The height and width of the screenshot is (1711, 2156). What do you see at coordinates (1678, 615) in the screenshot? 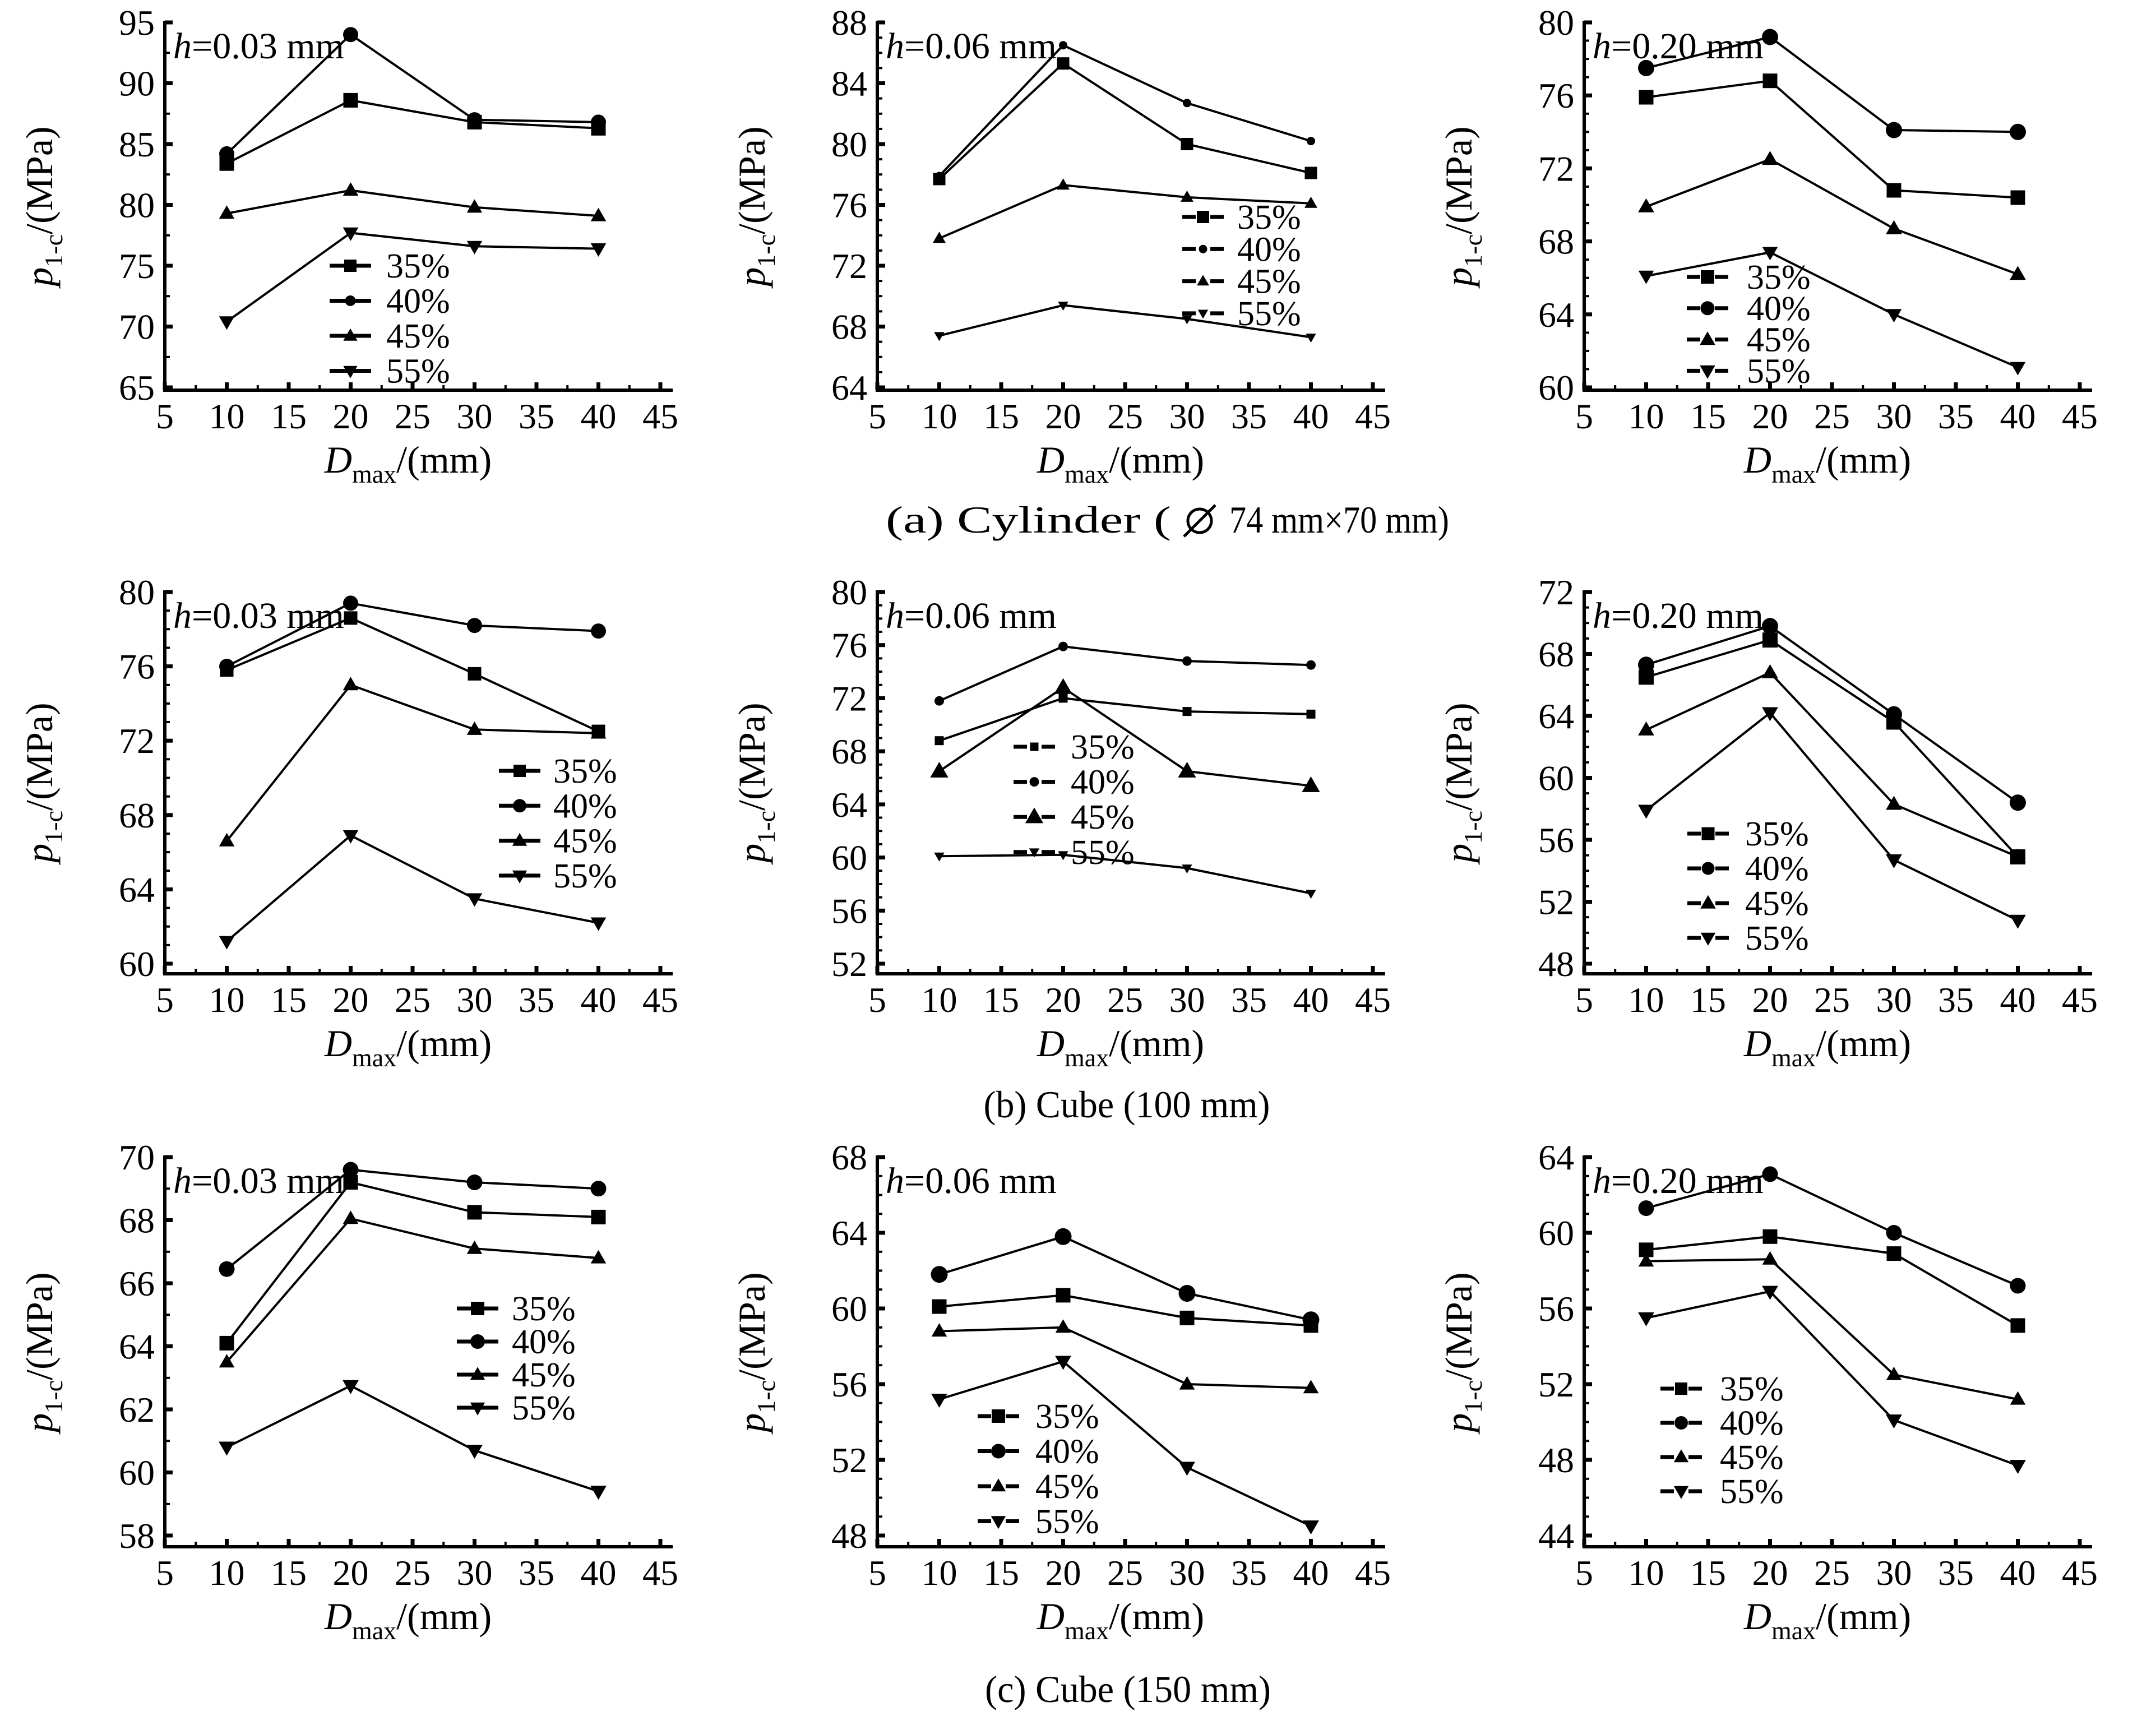
I see `svg-text: h=0.20 mm` at bounding box center [1678, 615].